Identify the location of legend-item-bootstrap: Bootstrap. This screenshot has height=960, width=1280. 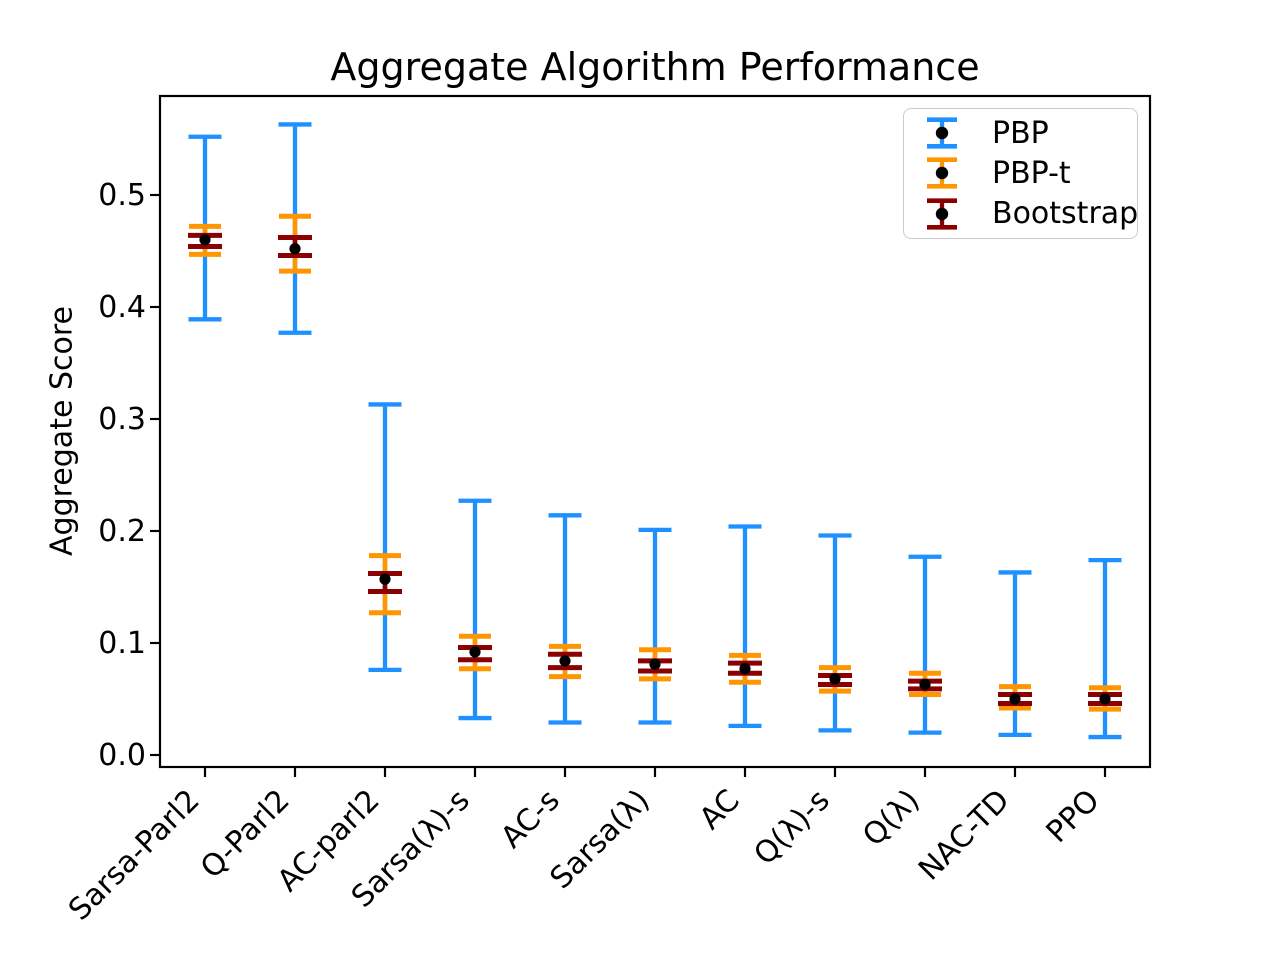
(1021, 214).